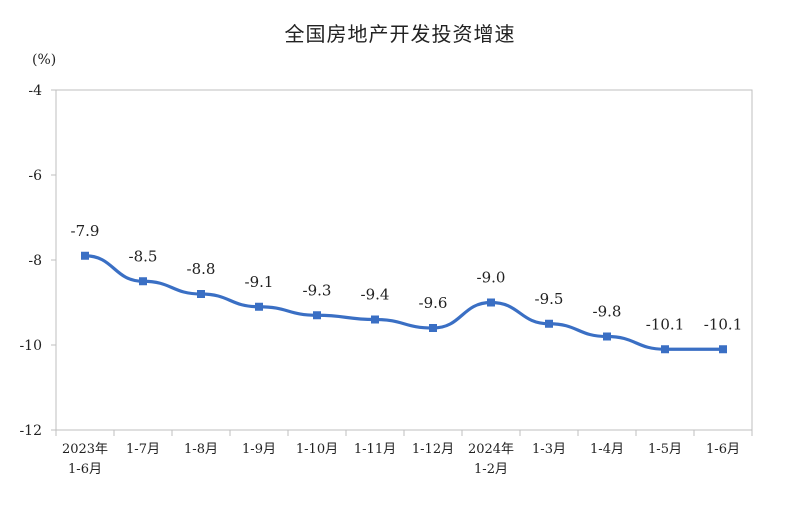 This screenshot has width=800, height=517. I want to click on data-label: -9.0, so click(491, 278).